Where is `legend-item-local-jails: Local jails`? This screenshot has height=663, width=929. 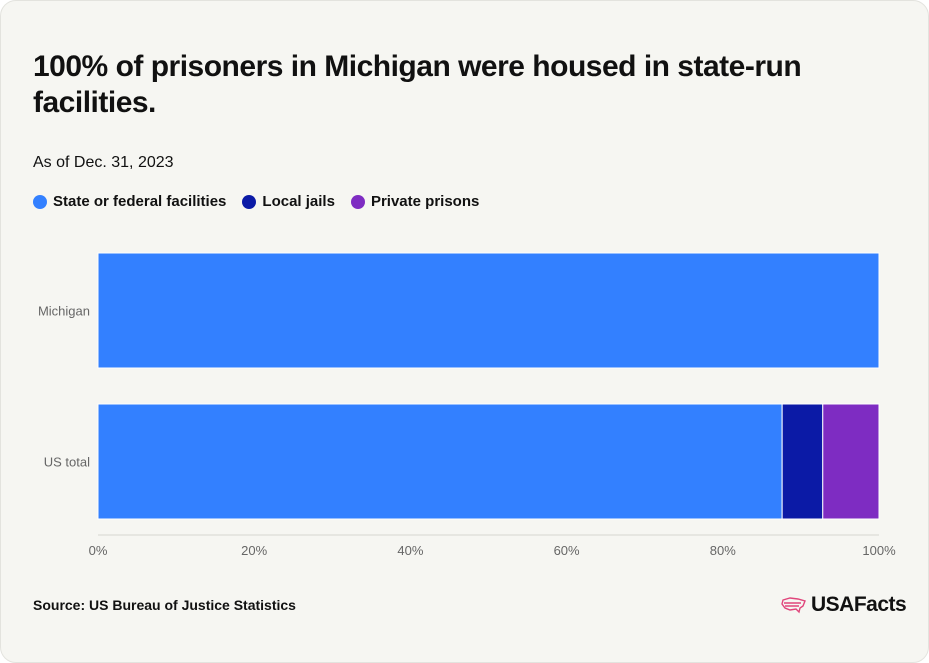
legend-item-local-jails: Local jails is located at coordinates (288, 201).